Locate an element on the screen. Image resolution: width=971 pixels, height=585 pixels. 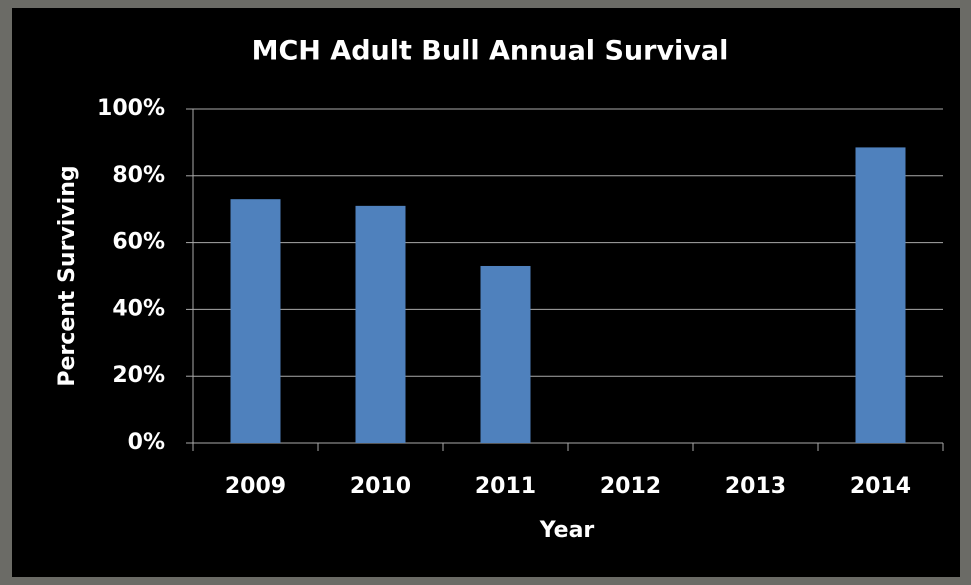
y-tick-label: 40% is located at coordinates (138, 308).